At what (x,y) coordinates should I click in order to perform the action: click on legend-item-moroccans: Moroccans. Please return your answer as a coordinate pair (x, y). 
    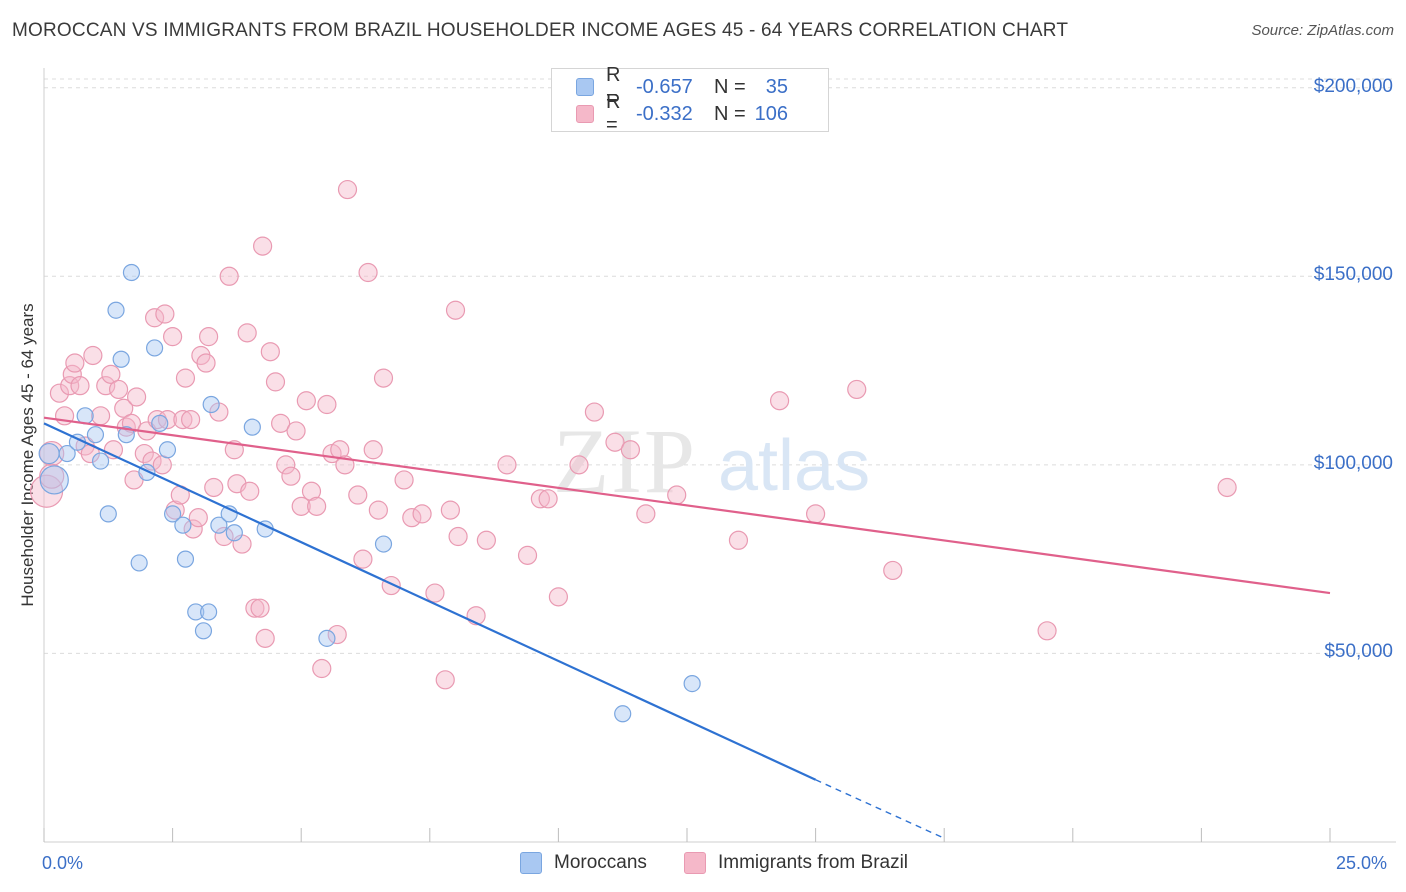
    Looking at the image, I should click on (583, 863).